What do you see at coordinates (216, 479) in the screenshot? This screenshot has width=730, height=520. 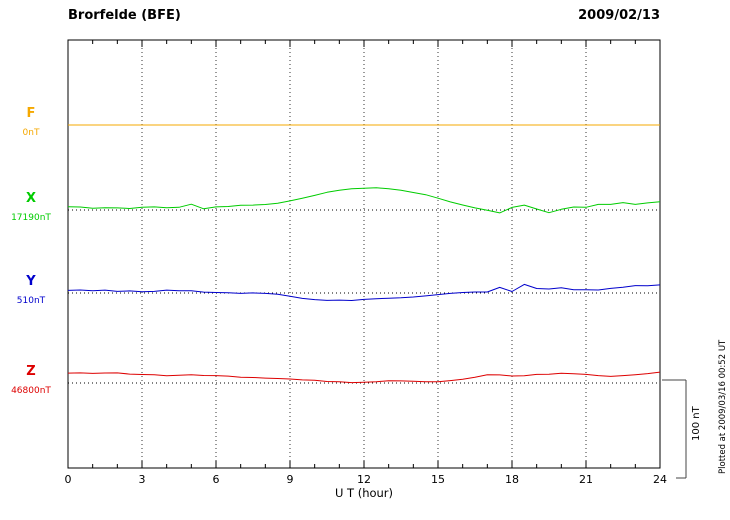 I see `x-tick-label-6: 6` at bounding box center [216, 479].